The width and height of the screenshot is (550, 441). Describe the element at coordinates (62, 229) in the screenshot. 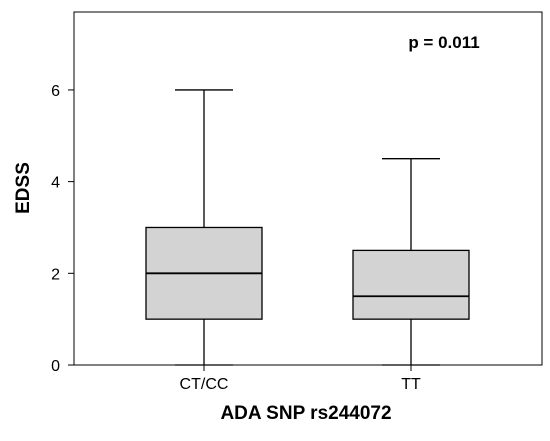

I see `y-axis-ticks: 0 2 4 6` at that location.